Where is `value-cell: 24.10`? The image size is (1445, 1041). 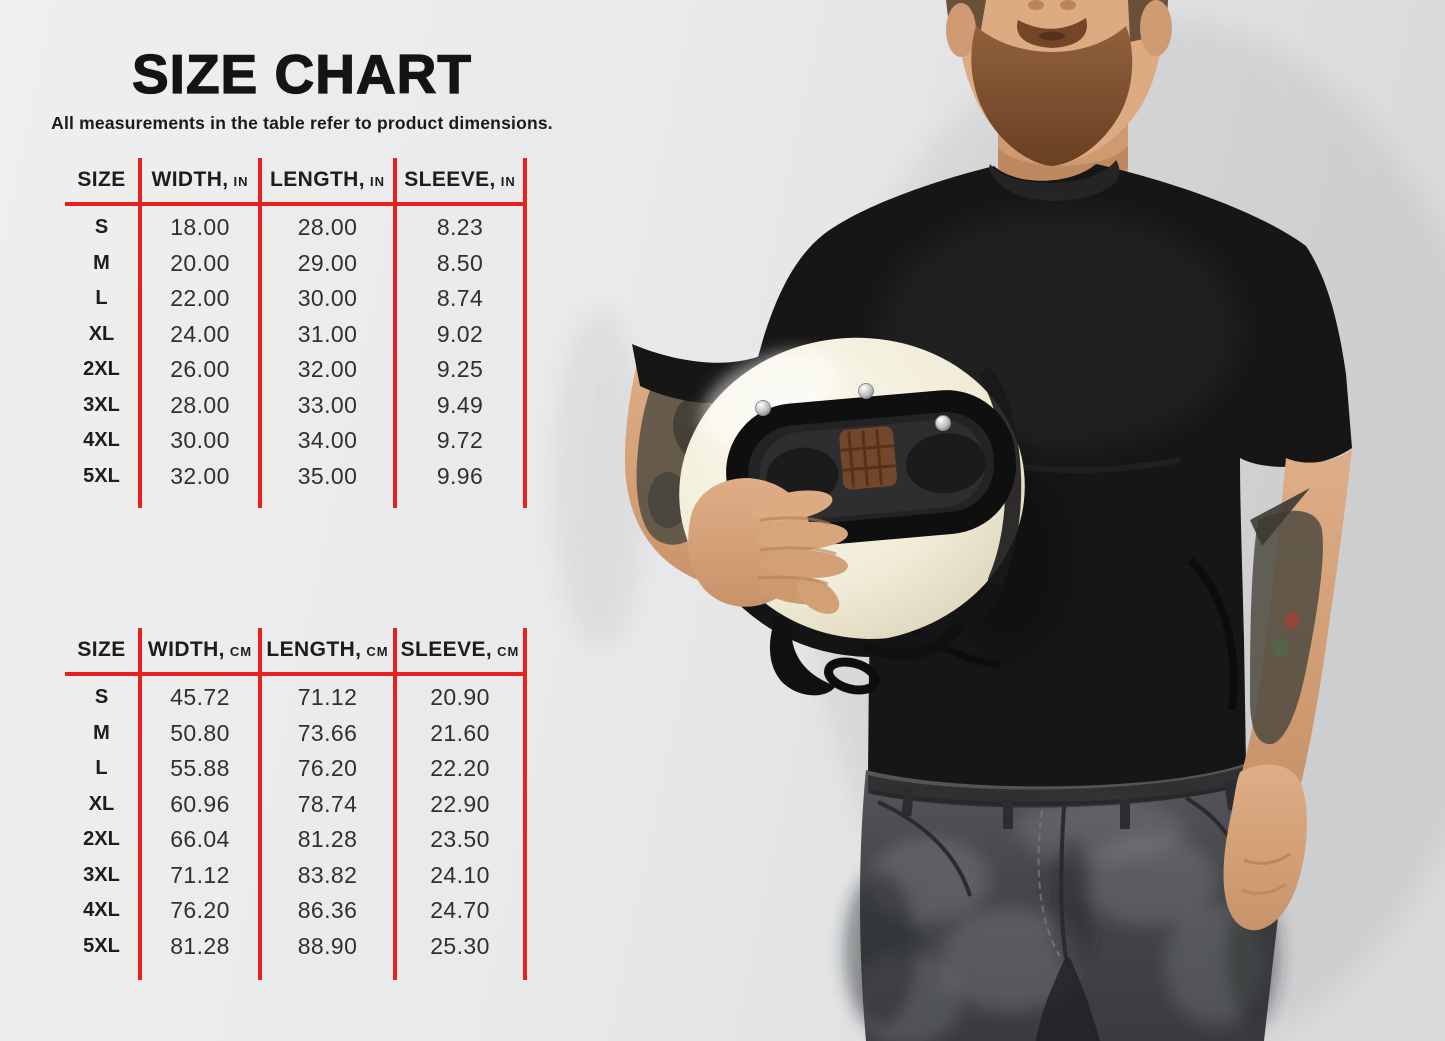
value-cell: 24.10 is located at coordinates (460, 874).